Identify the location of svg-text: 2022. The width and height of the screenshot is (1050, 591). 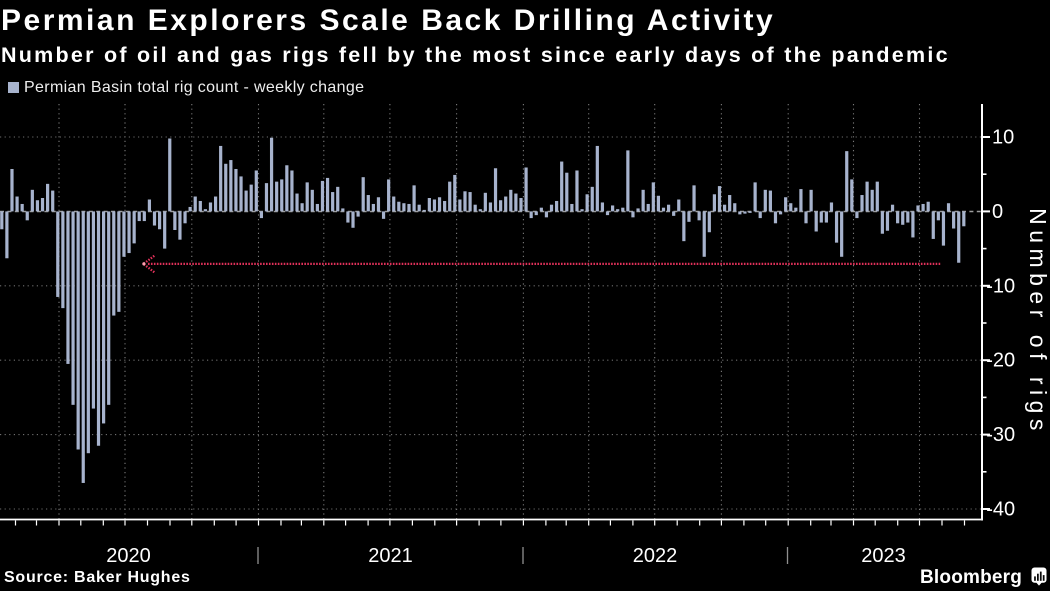
(655, 556).